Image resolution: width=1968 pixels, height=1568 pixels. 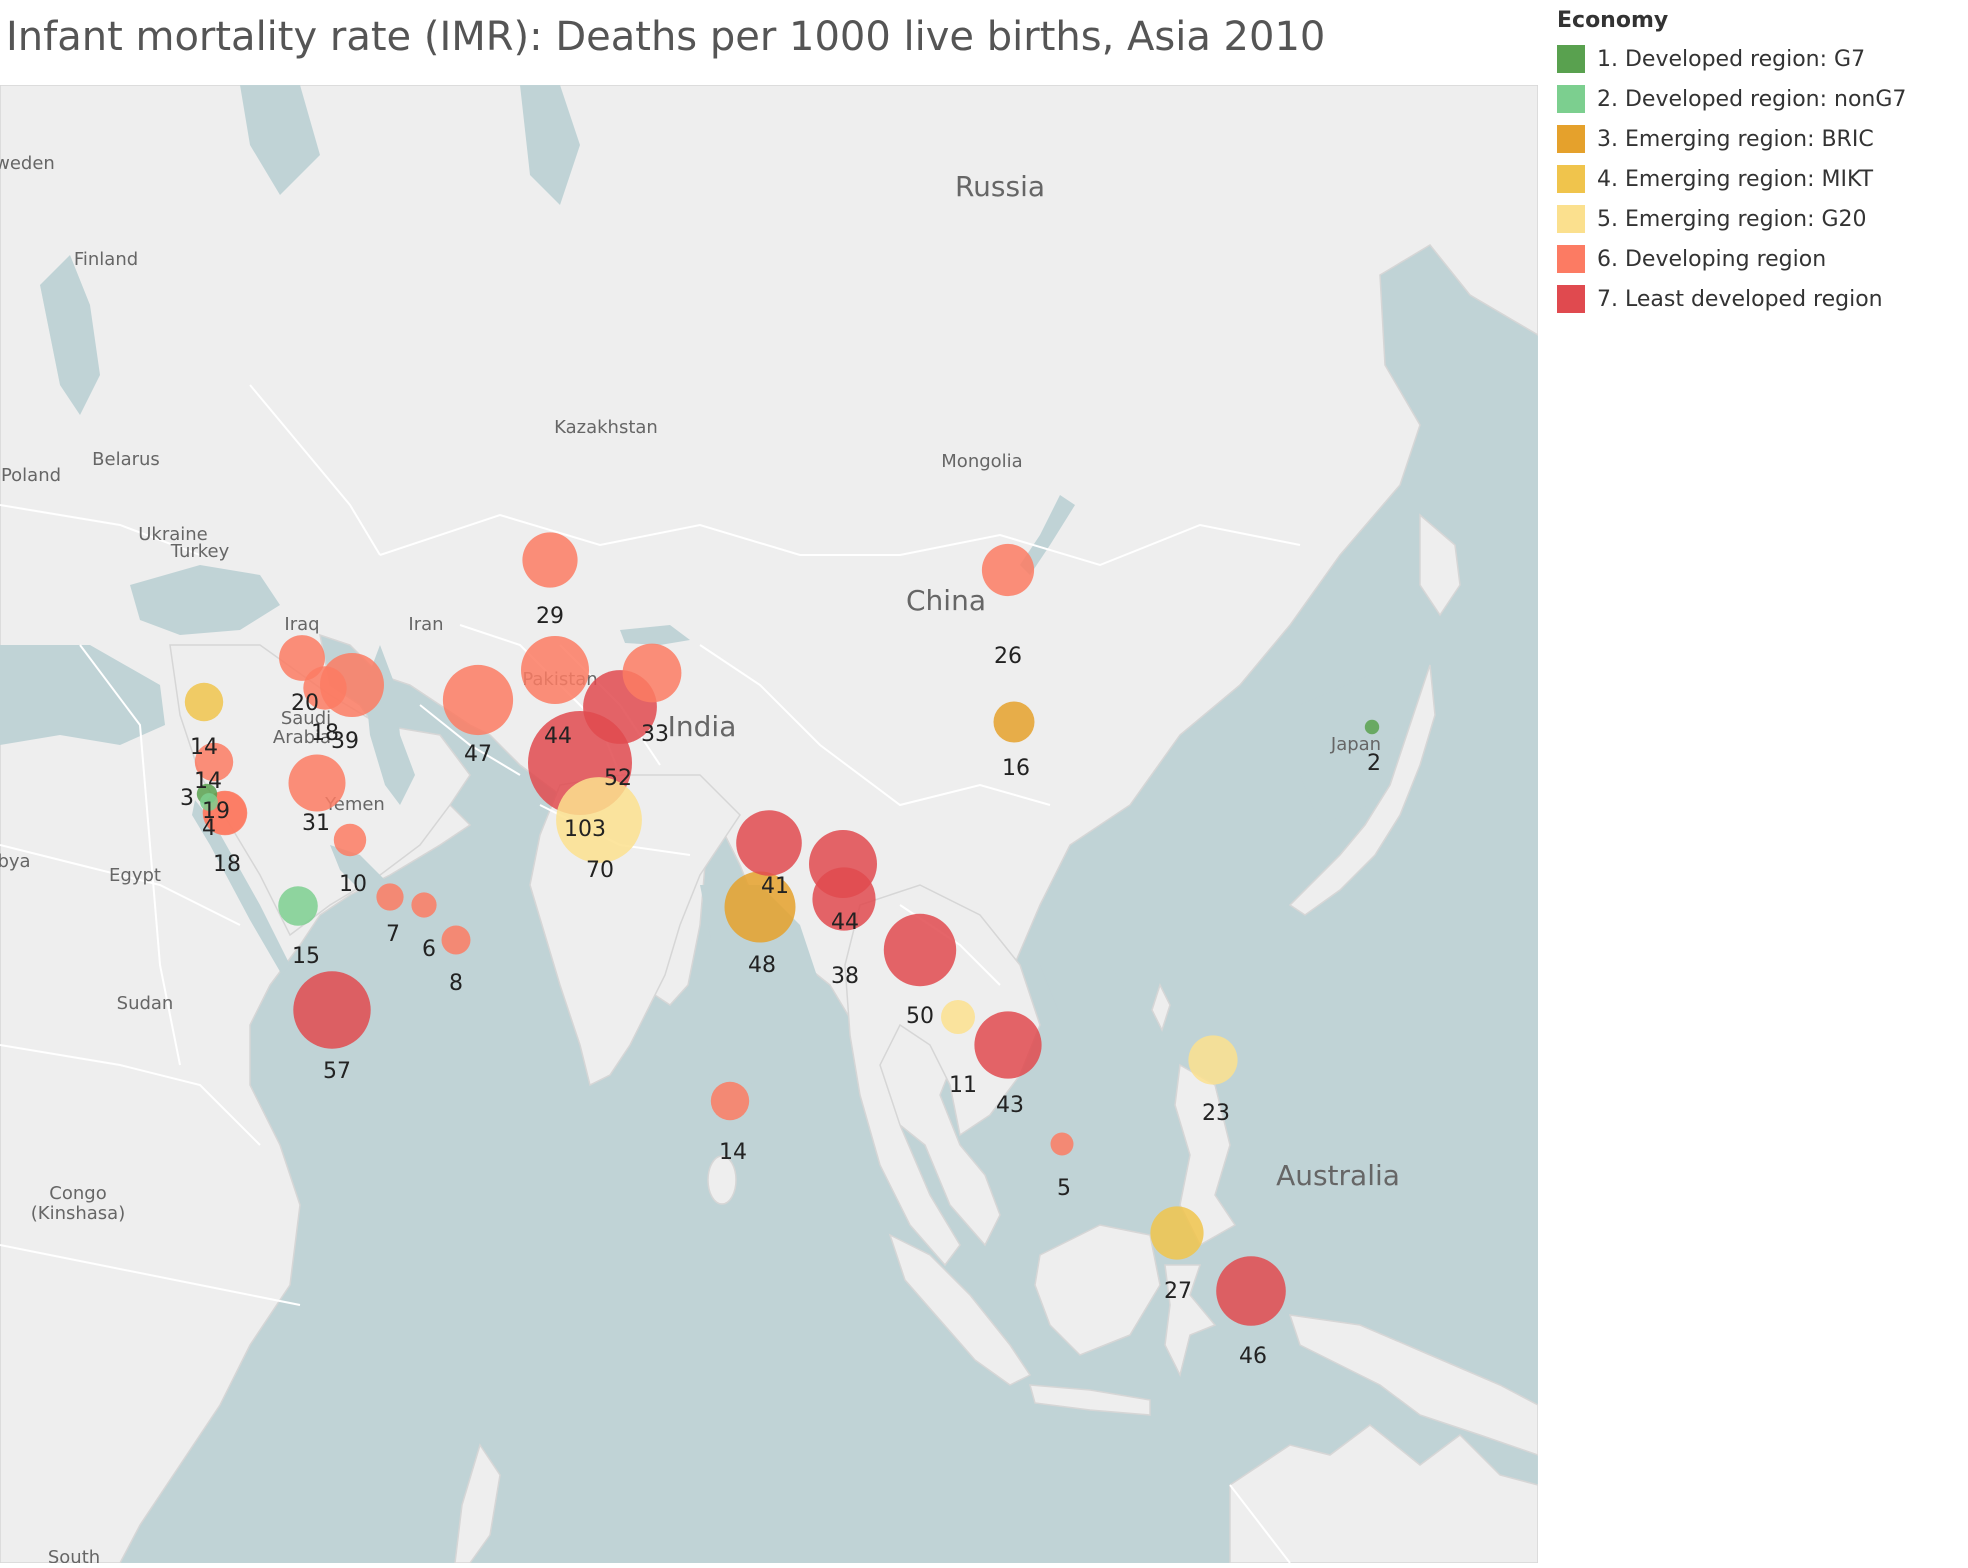 What do you see at coordinates (550, 145) in the screenshot?
I see `north-sea-inlet` at bounding box center [550, 145].